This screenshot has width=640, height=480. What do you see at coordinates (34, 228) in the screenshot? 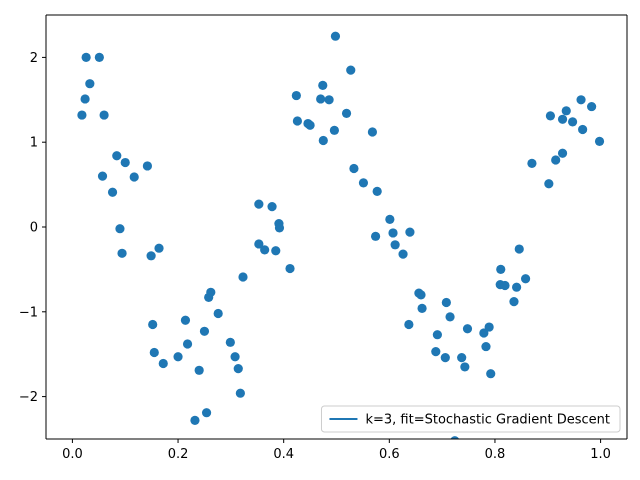
I see `y-tick-label: 0` at bounding box center [34, 228].